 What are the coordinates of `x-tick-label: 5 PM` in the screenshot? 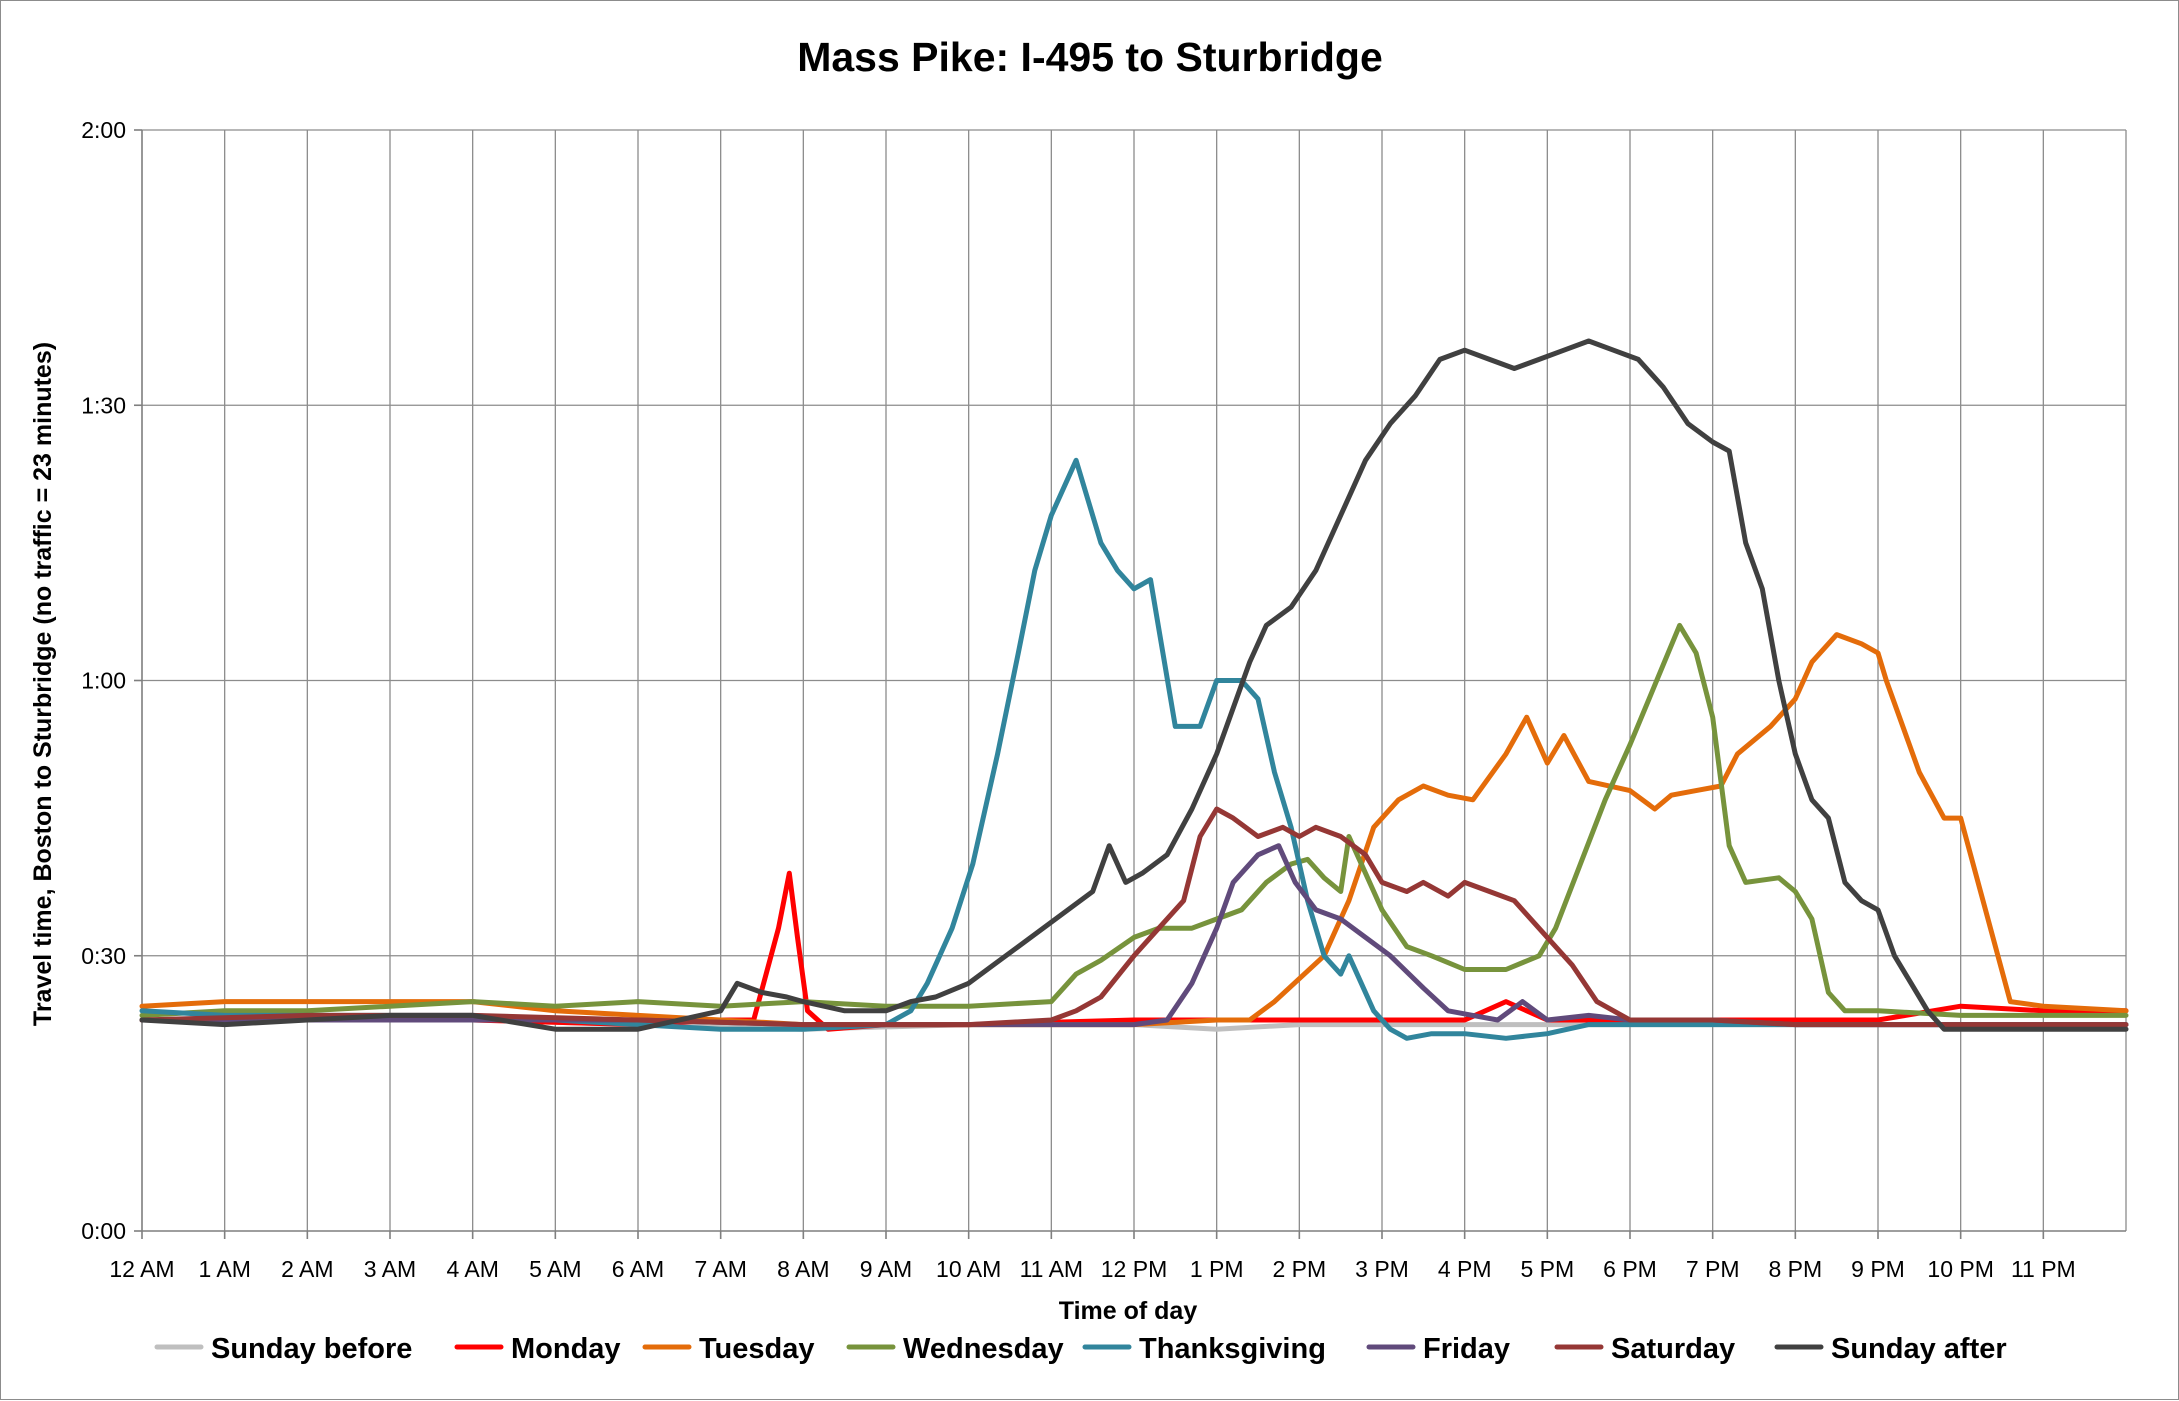 It's located at (1547, 1269).